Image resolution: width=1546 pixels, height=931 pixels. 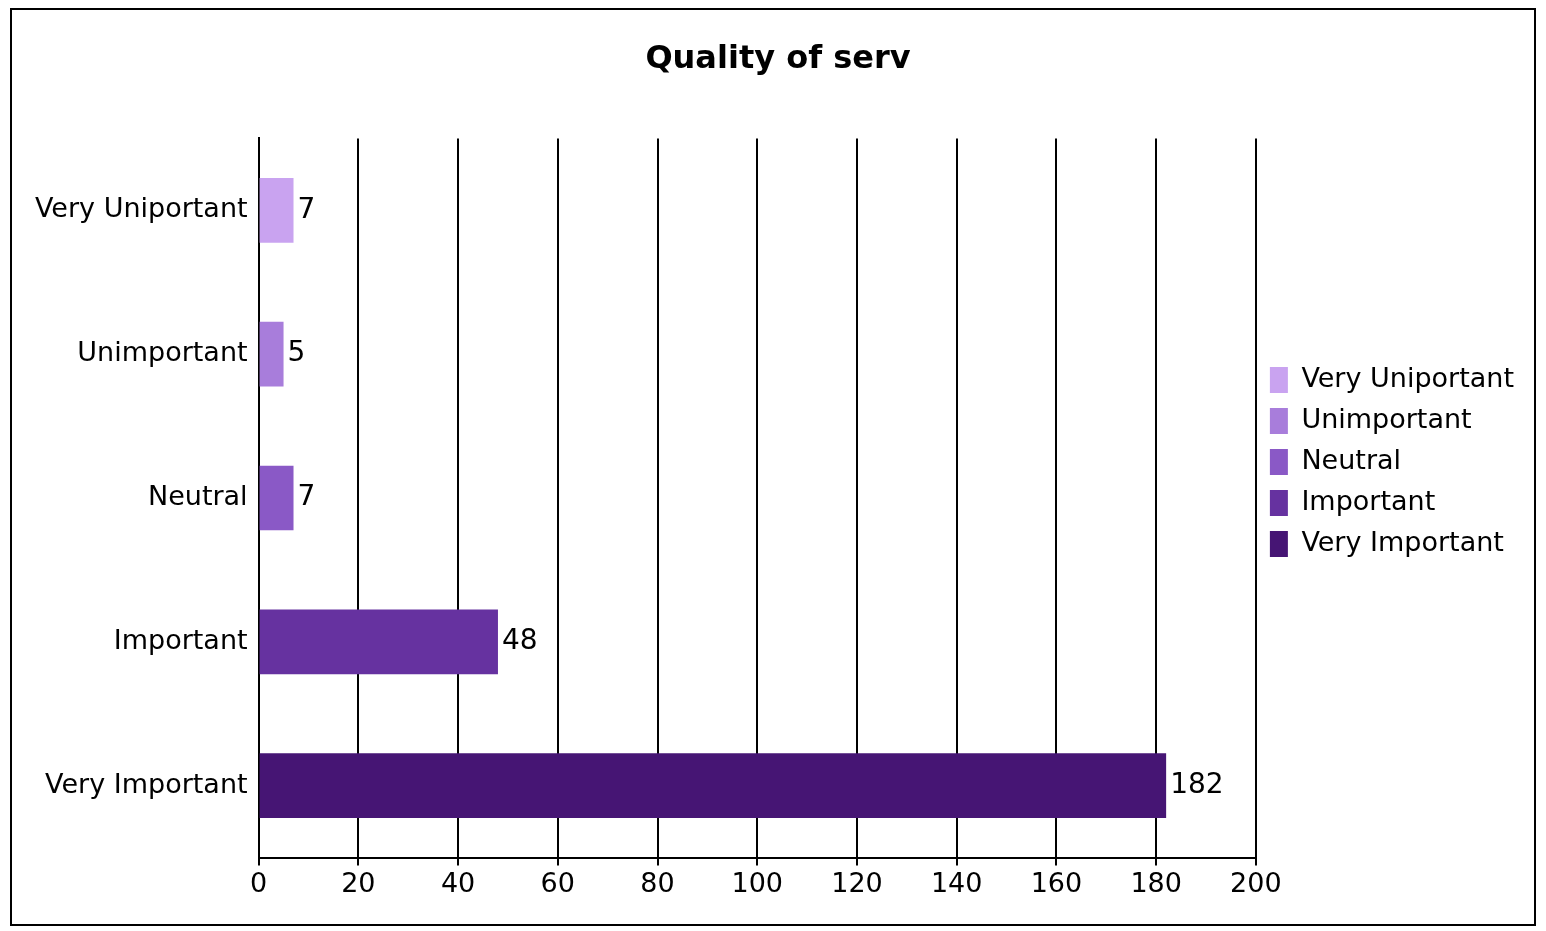 What do you see at coordinates (358, 882) in the screenshot?
I see `x-tick-label: 20` at bounding box center [358, 882].